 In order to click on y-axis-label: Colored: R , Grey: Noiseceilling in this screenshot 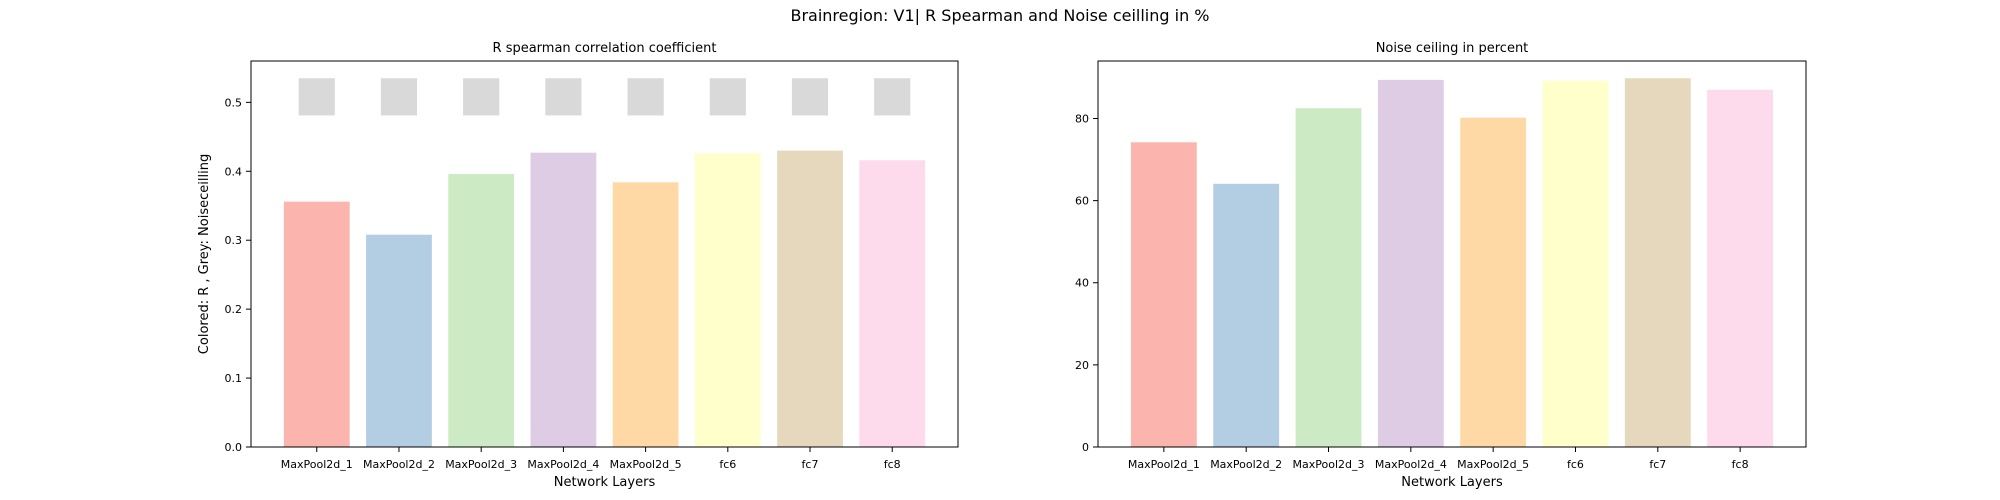, I will do `click(204, 254)`.